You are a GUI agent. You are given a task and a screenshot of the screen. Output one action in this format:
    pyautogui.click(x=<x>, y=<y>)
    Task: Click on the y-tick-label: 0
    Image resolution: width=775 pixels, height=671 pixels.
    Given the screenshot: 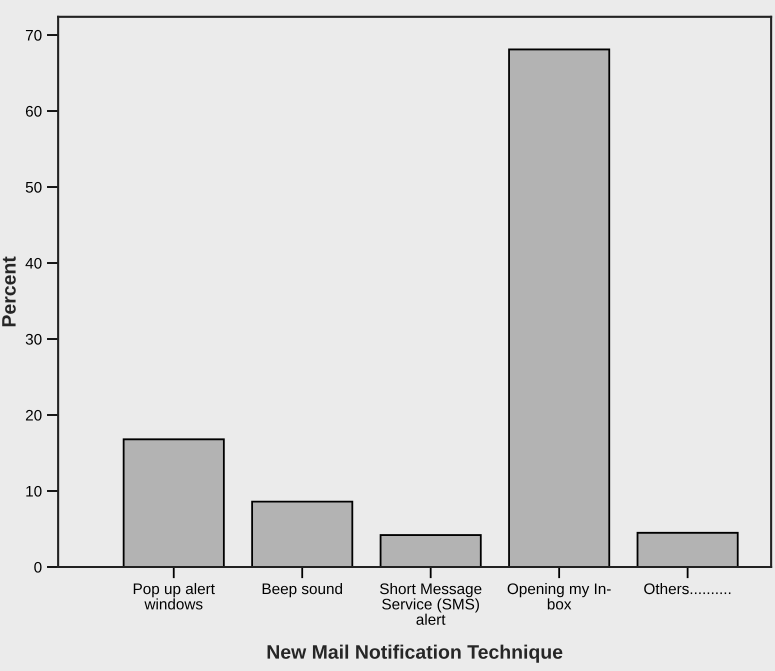 What is the action you would take?
    pyautogui.click(x=38, y=567)
    